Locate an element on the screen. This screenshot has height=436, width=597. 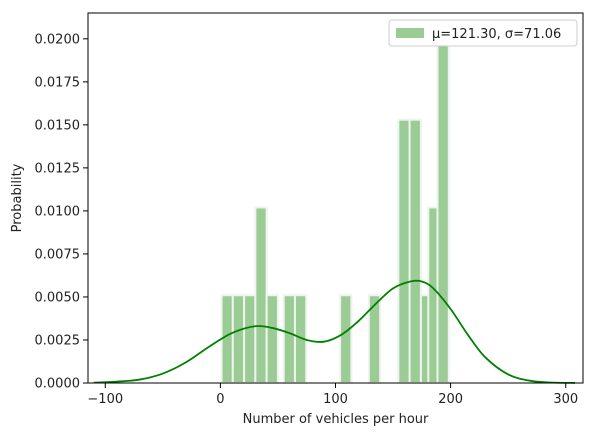
x-tick-label: −100 is located at coordinates (105, 399).